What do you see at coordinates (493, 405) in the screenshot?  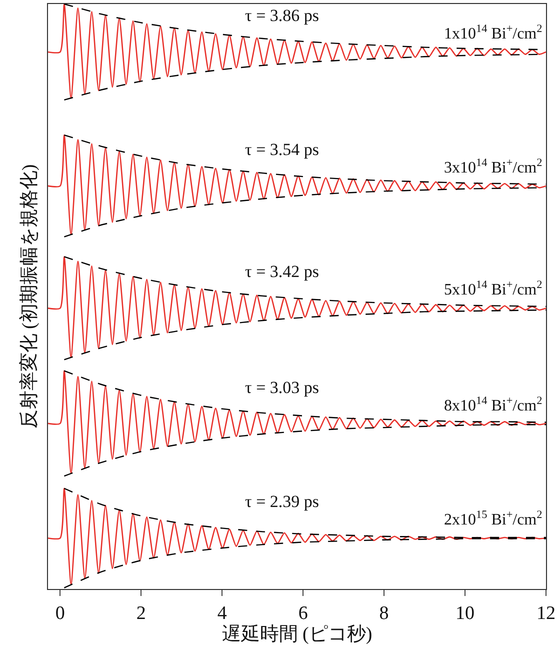 I see `annotation: 8x10$^{14}$ Bi$^{+}$/cm$^{2}$` at bounding box center [493, 405].